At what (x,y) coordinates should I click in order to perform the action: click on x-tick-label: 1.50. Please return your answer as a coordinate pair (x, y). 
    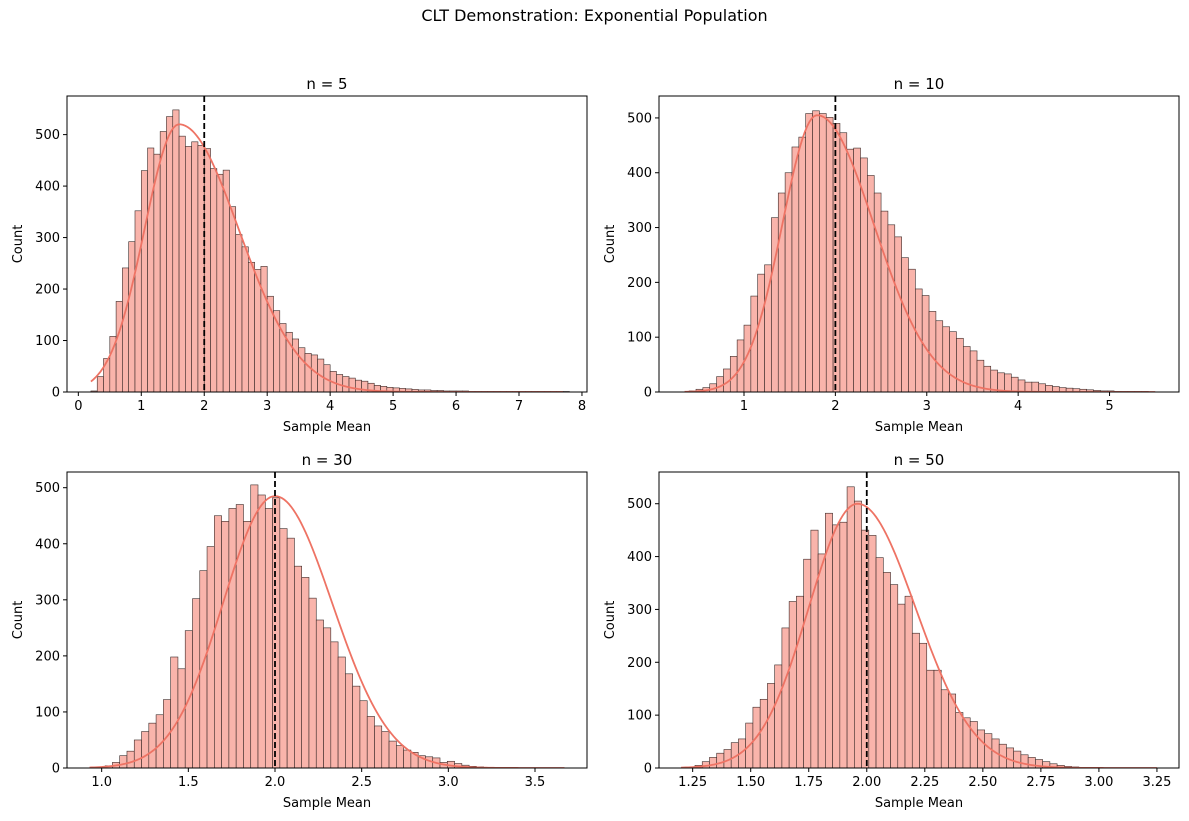
    Looking at the image, I should click on (750, 782).